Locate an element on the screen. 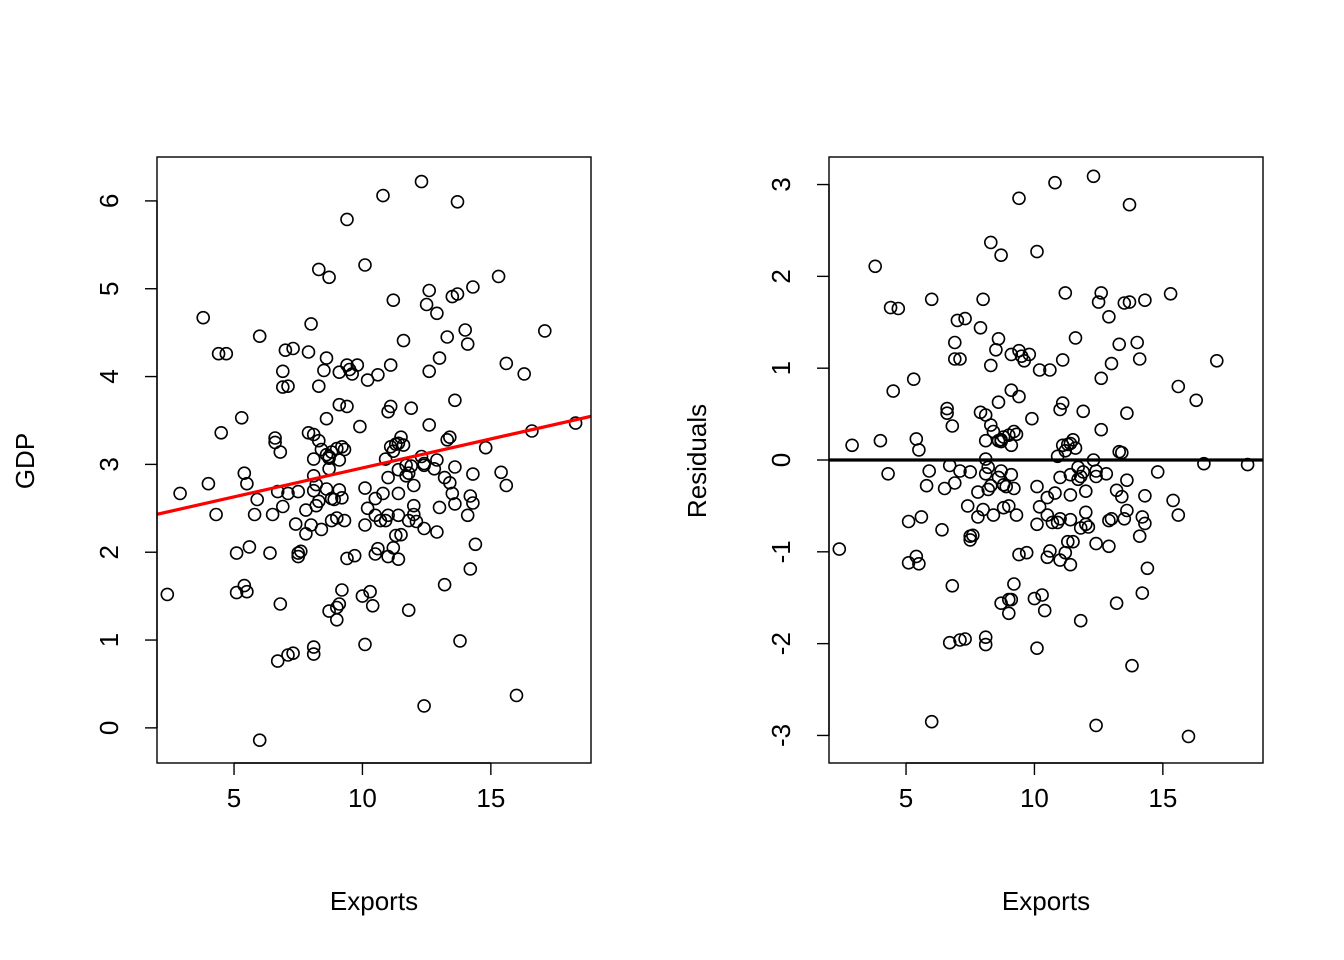 The image size is (1344, 960). y-tick-label: 5 is located at coordinates (109, 289).